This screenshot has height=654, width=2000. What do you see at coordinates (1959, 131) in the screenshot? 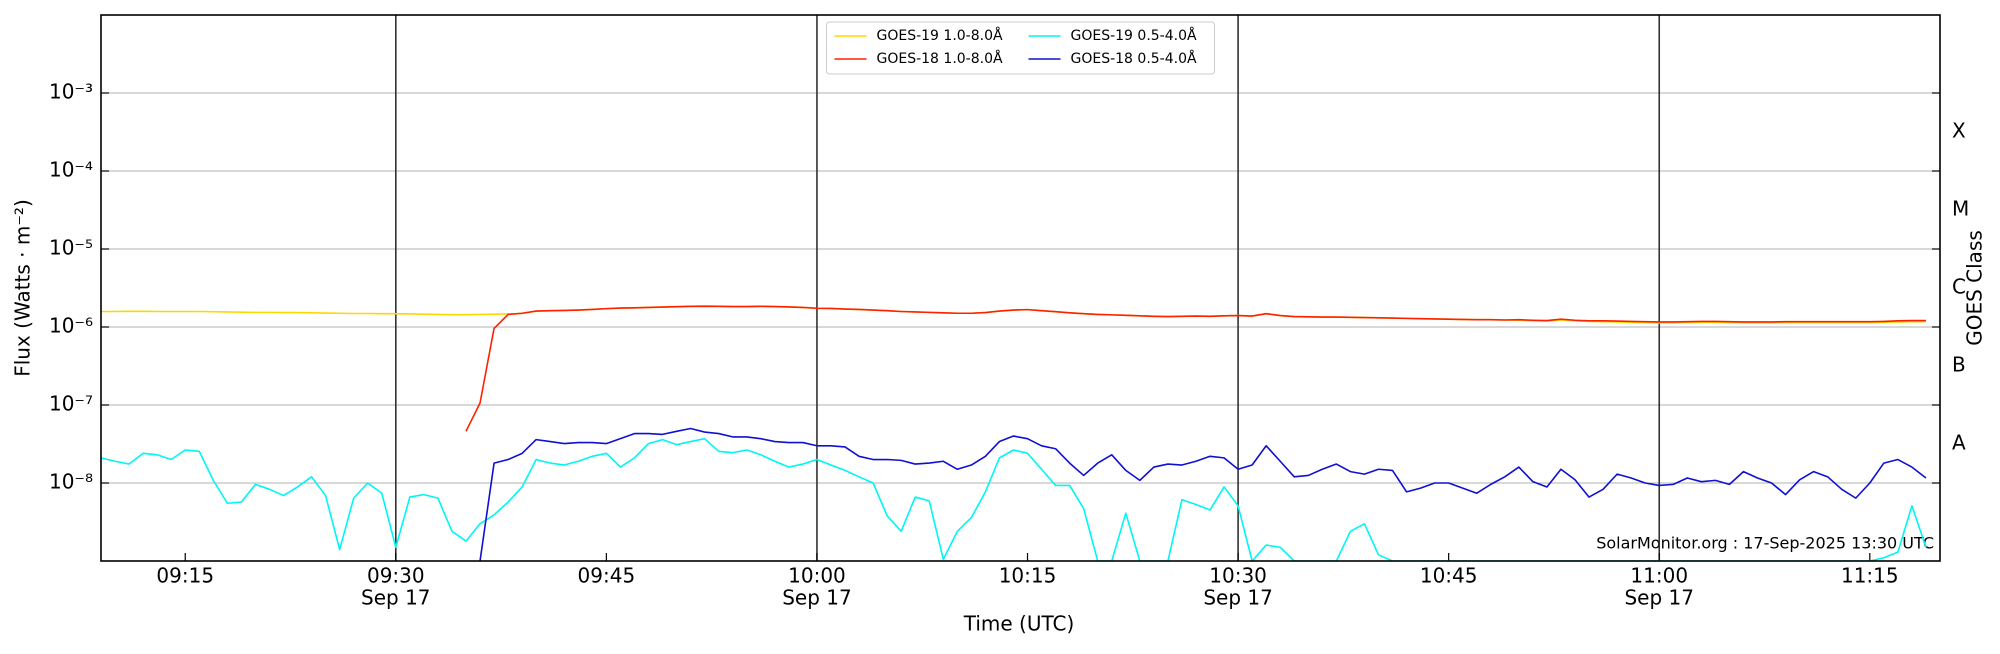
I see `class-label: X` at bounding box center [1959, 131].